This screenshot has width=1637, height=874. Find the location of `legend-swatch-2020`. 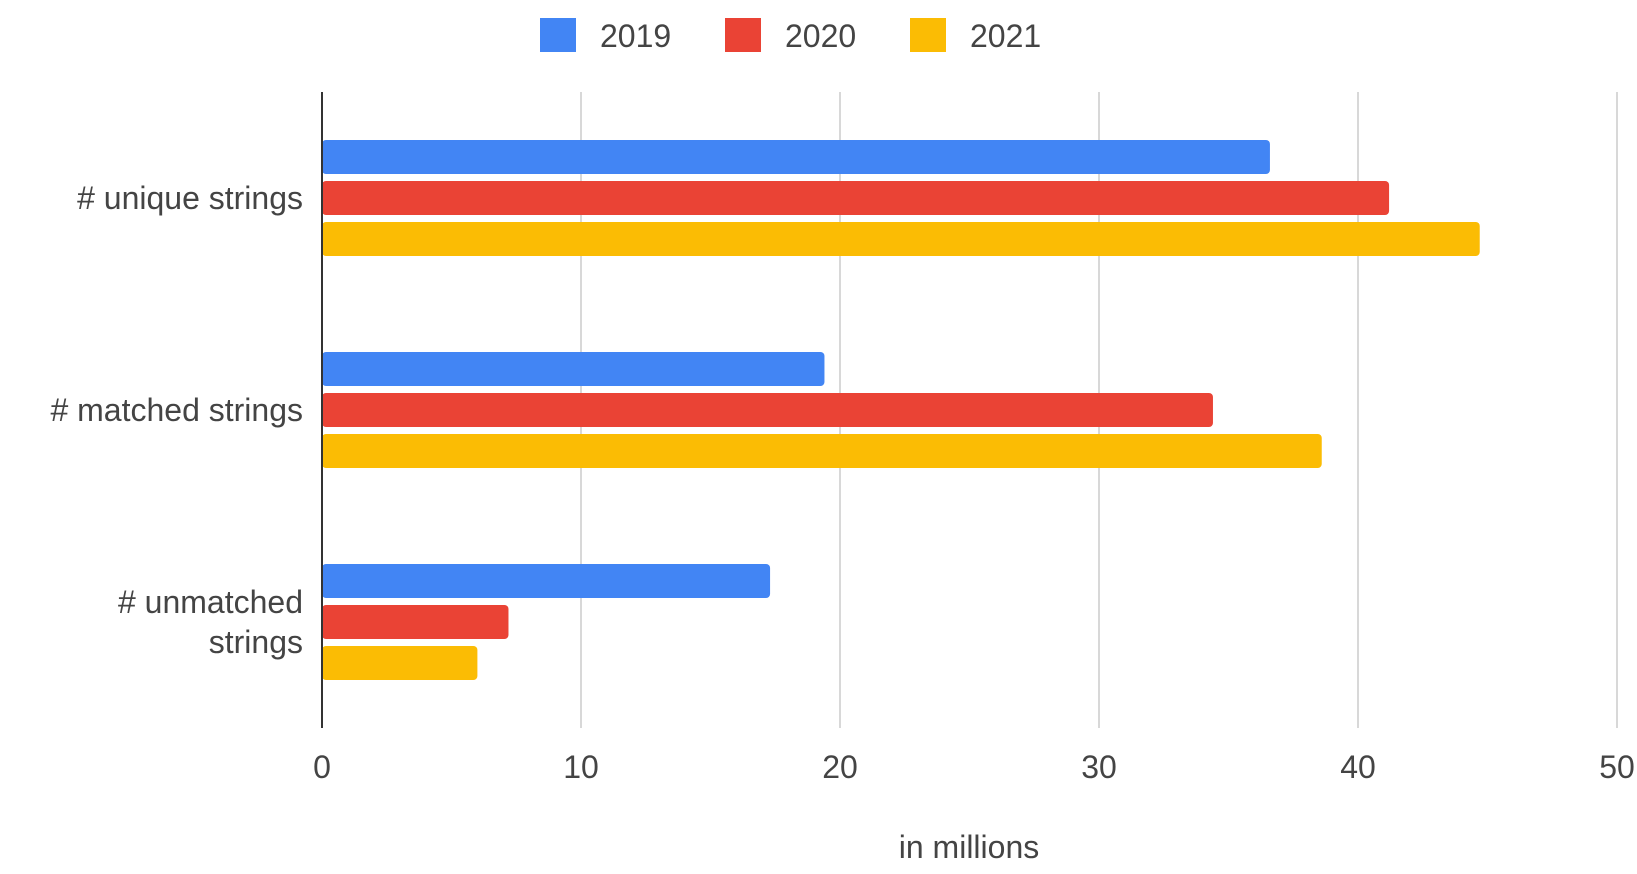

legend-swatch-2020 is located at coordinates (743, 35).